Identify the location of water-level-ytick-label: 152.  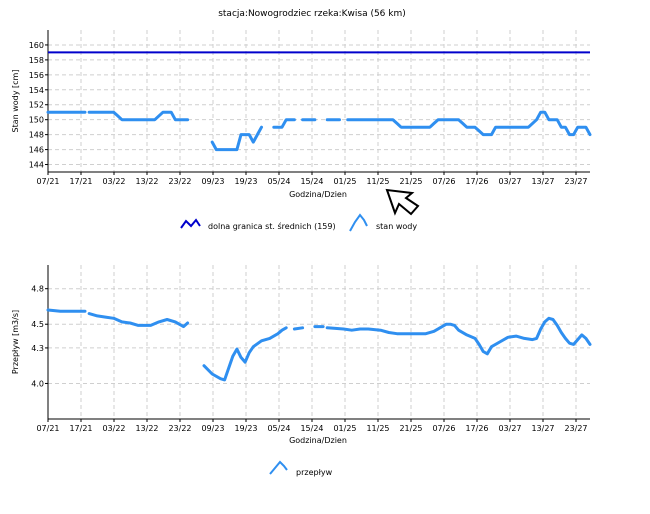
(36, 105).